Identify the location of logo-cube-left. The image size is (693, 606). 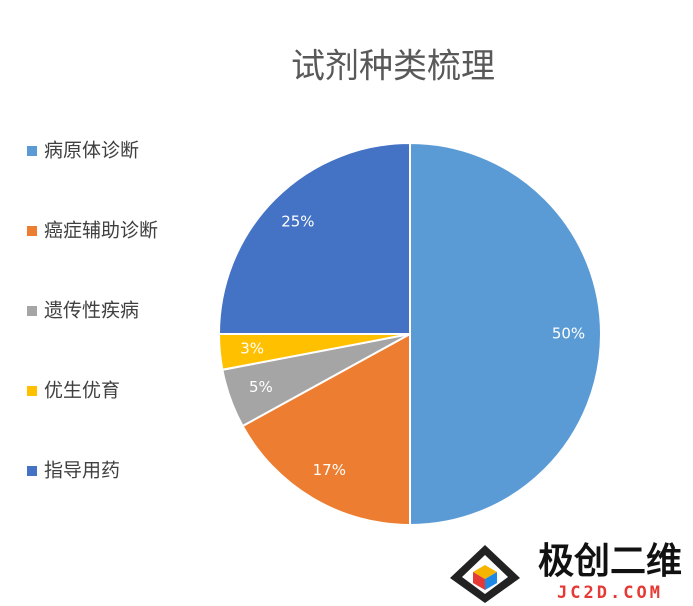
(479, 581).